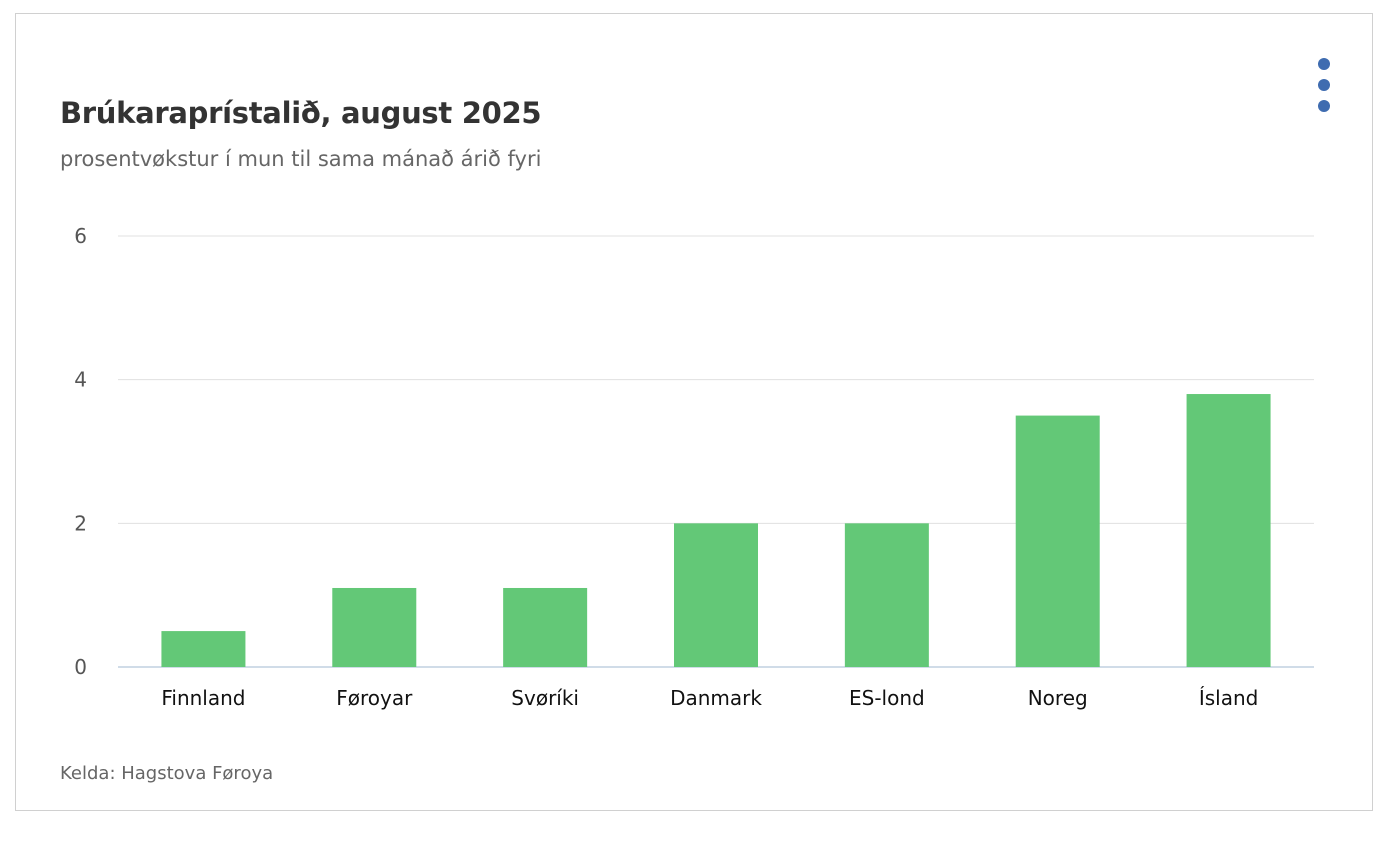 The width and height of the screenshot is (1388, 846). What do you see at coordinates (1228, 530) in the screenshot?
I see `bar--sland` at bounding box center [1228, 530].